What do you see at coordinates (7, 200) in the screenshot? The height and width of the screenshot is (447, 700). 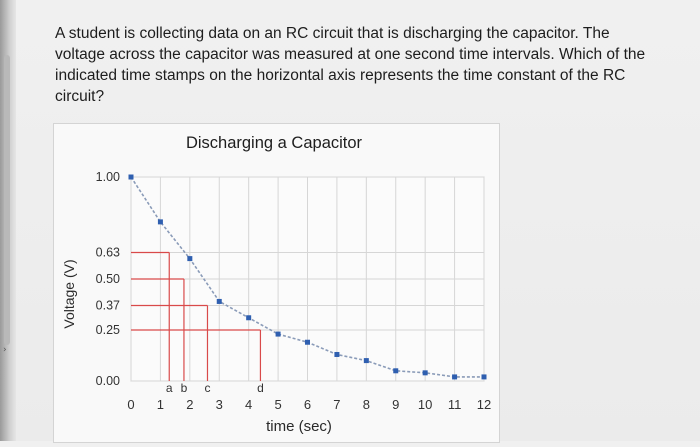 I see `scrollbar-thumb` at bounding box center [7, 200].